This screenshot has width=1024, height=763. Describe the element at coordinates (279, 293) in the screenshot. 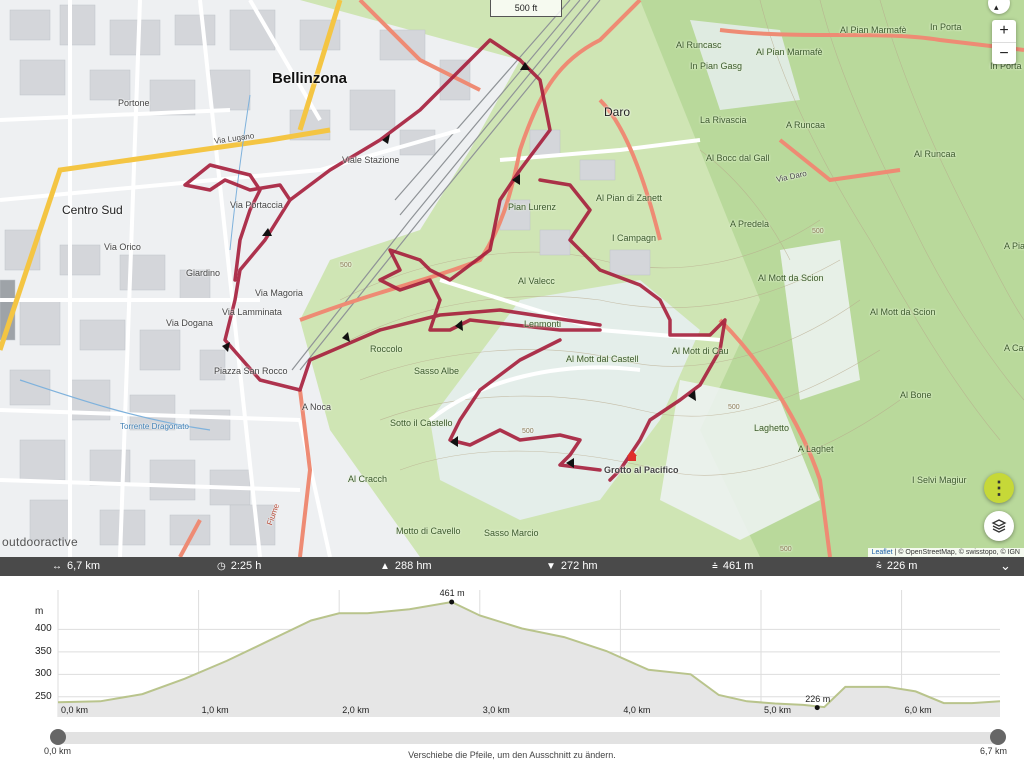

I see `map-label-via-magoria: Via Magoria` at that location.